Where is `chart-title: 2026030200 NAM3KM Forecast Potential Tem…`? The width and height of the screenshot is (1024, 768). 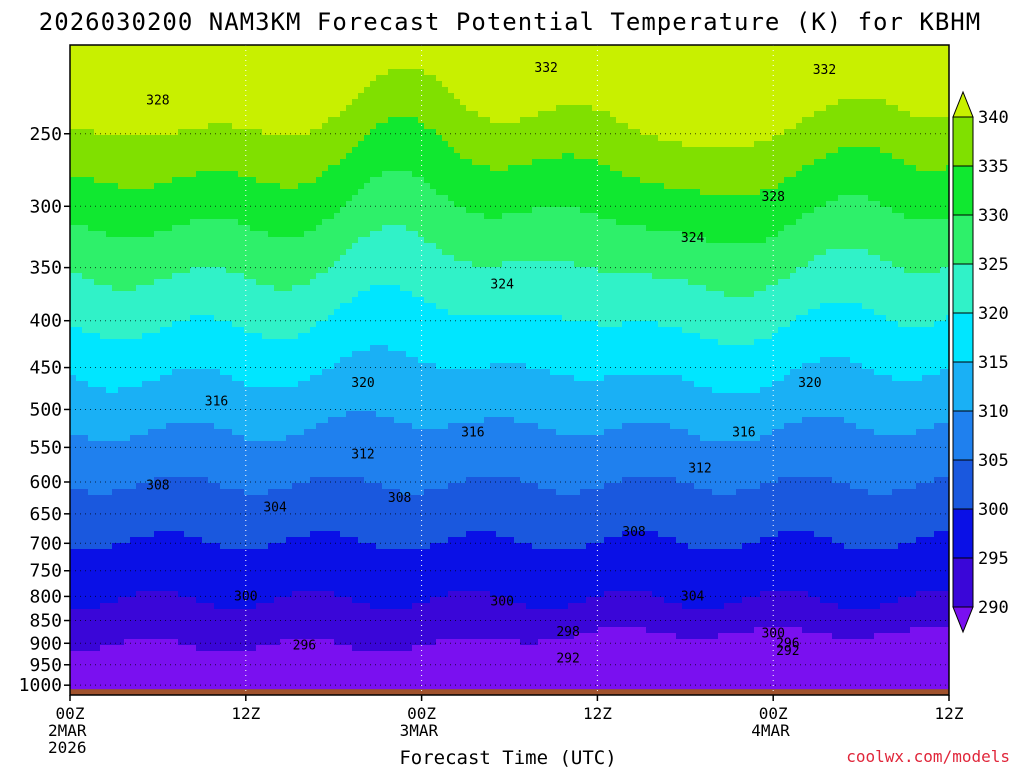
chart-title: 2026030200 NAM3KM Forecast Potential Tem… is located at coordinates (510, 22).